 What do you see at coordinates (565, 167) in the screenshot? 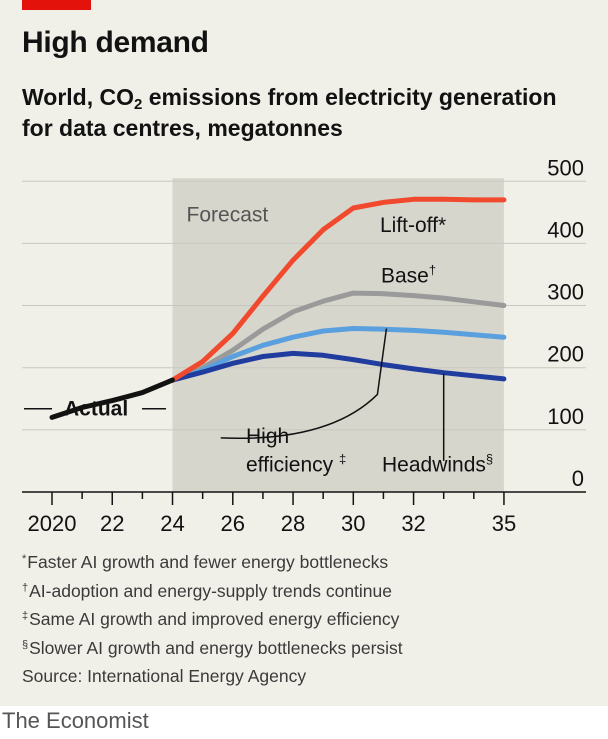
I see `y-tick-label: 500` at bounding box center [565, 167].